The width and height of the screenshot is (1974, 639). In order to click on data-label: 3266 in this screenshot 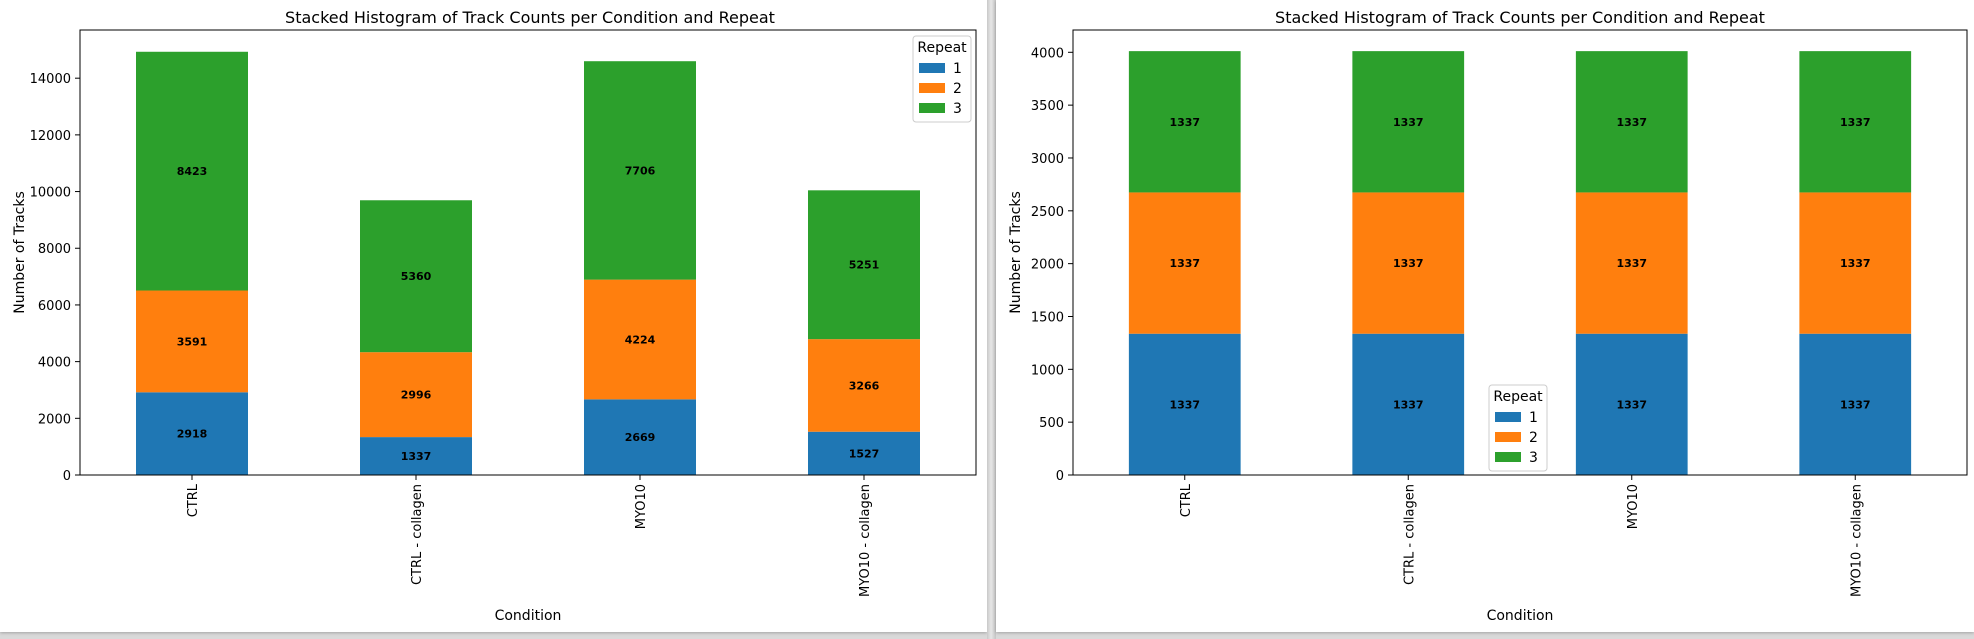, I will do `click(864, 385)`.